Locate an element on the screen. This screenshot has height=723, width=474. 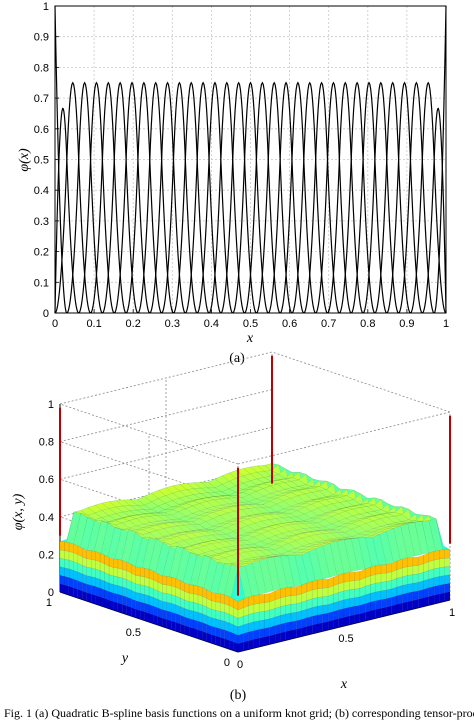
chart-a-y-tick-label: 0.7 is located at coordinates (41, 99).